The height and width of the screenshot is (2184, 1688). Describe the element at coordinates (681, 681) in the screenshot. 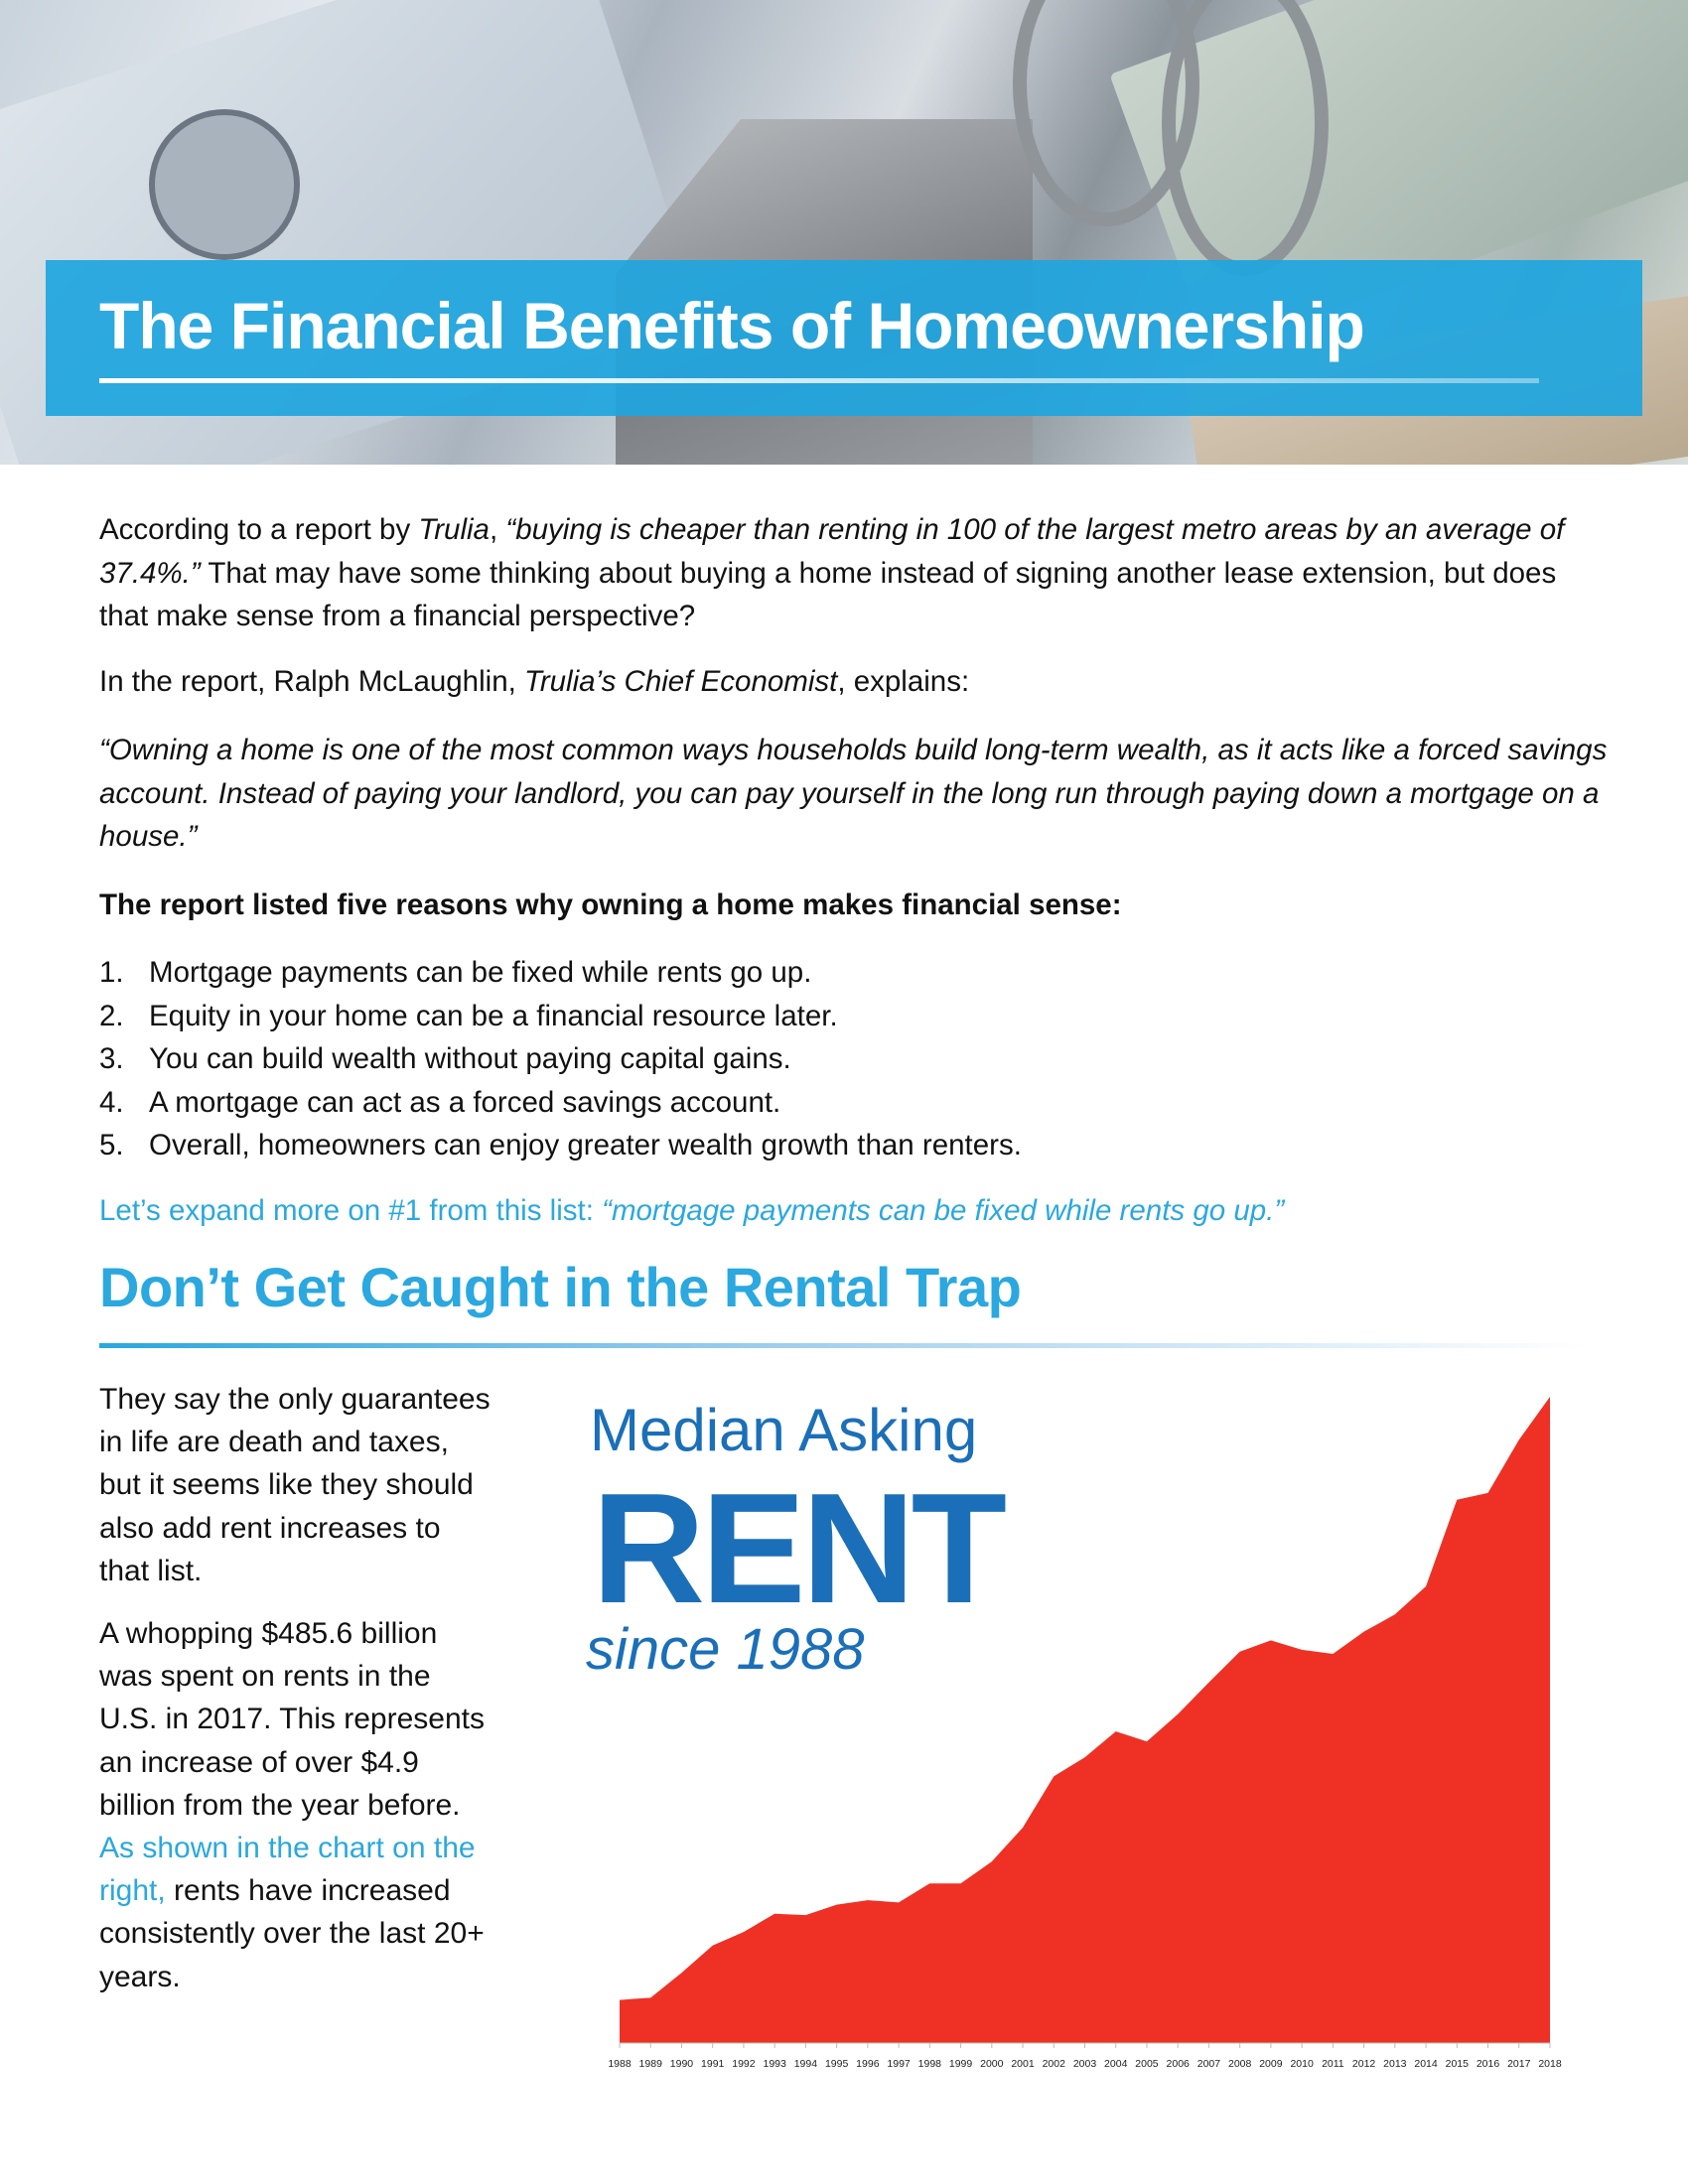

I see `economist-title: Trulia’s Chief Economist` at that location.